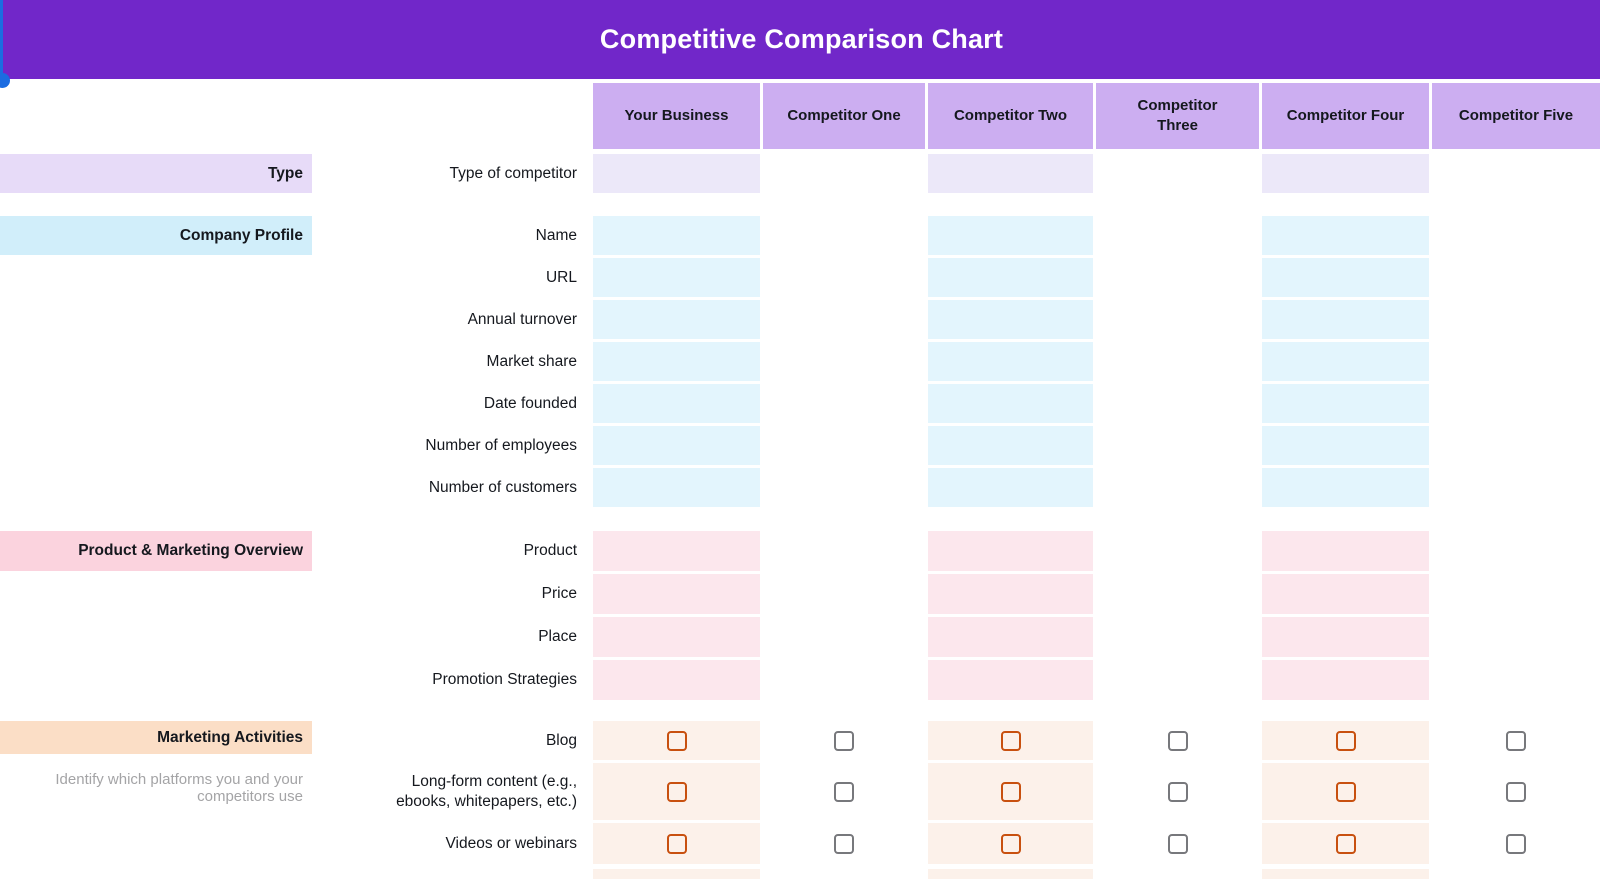 The height and width of the screenshot is (879, 1600). What do you see at coordinates (156, 173) in the screenshot?
I see `section-label-cell: Type` at bounding box center [156, 173].